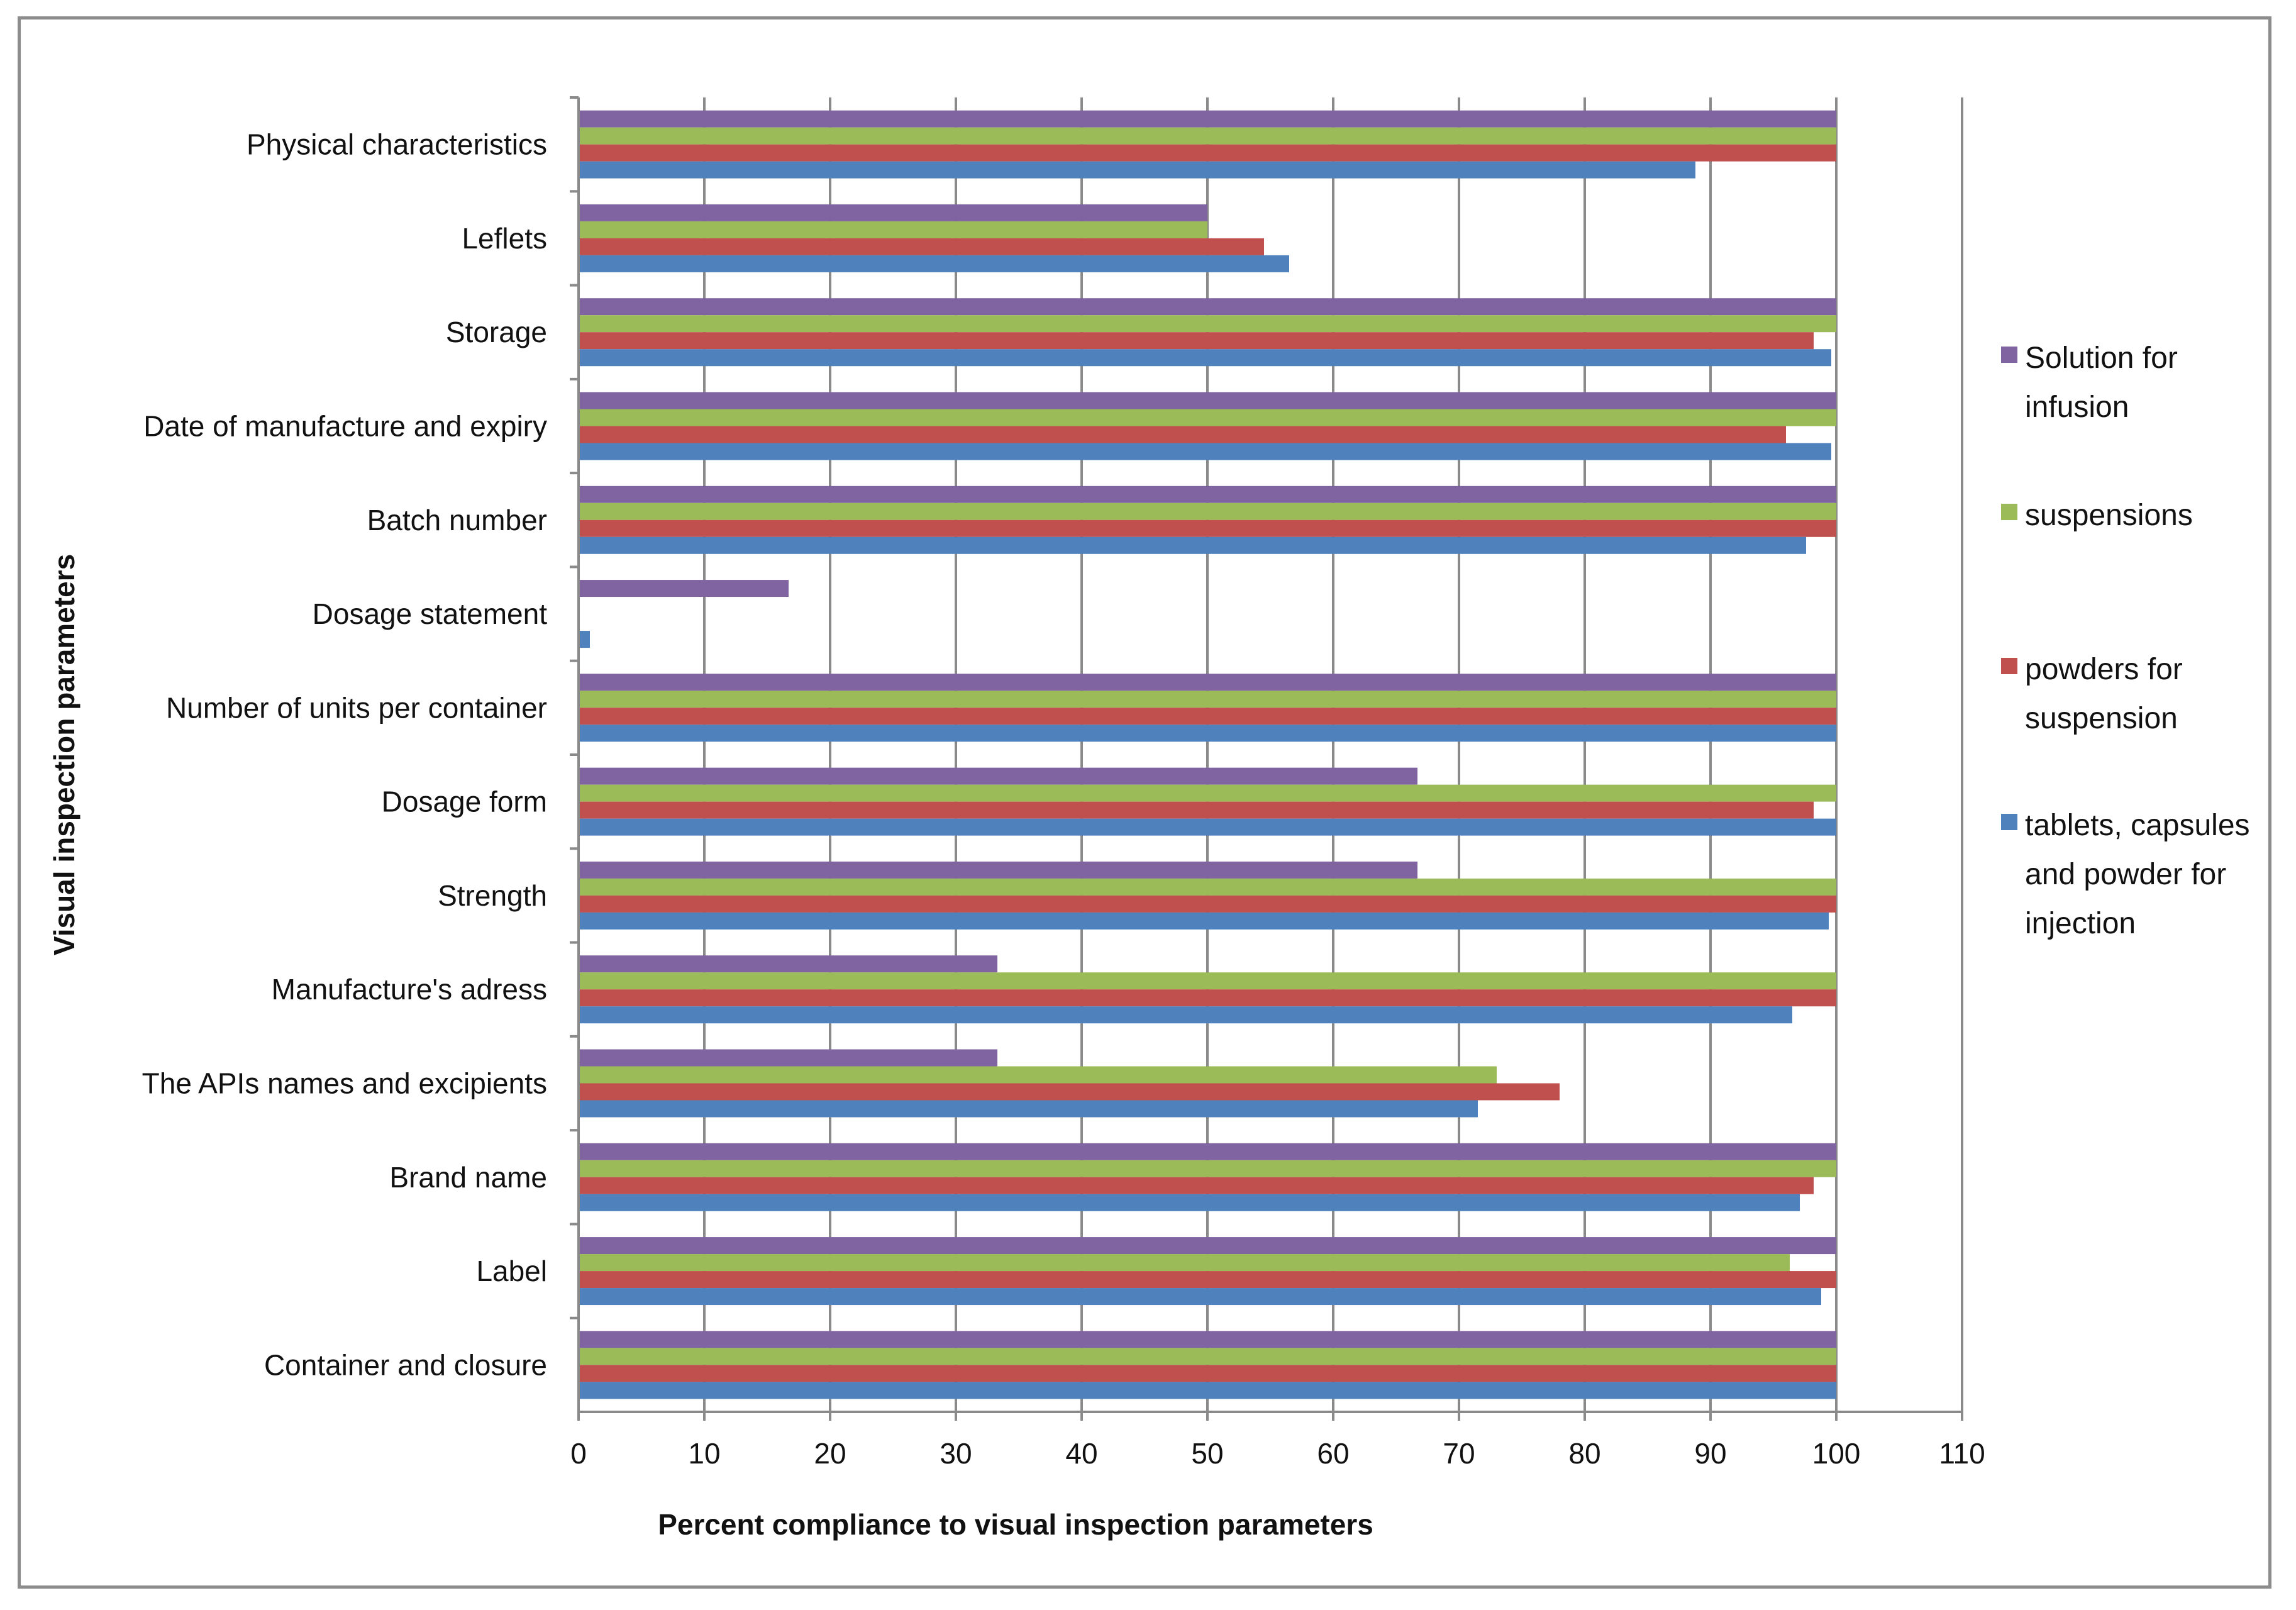 This screenshot has height=1610, width=2296. I want to click on x-tick-label: 100, so click(1836, 1453).